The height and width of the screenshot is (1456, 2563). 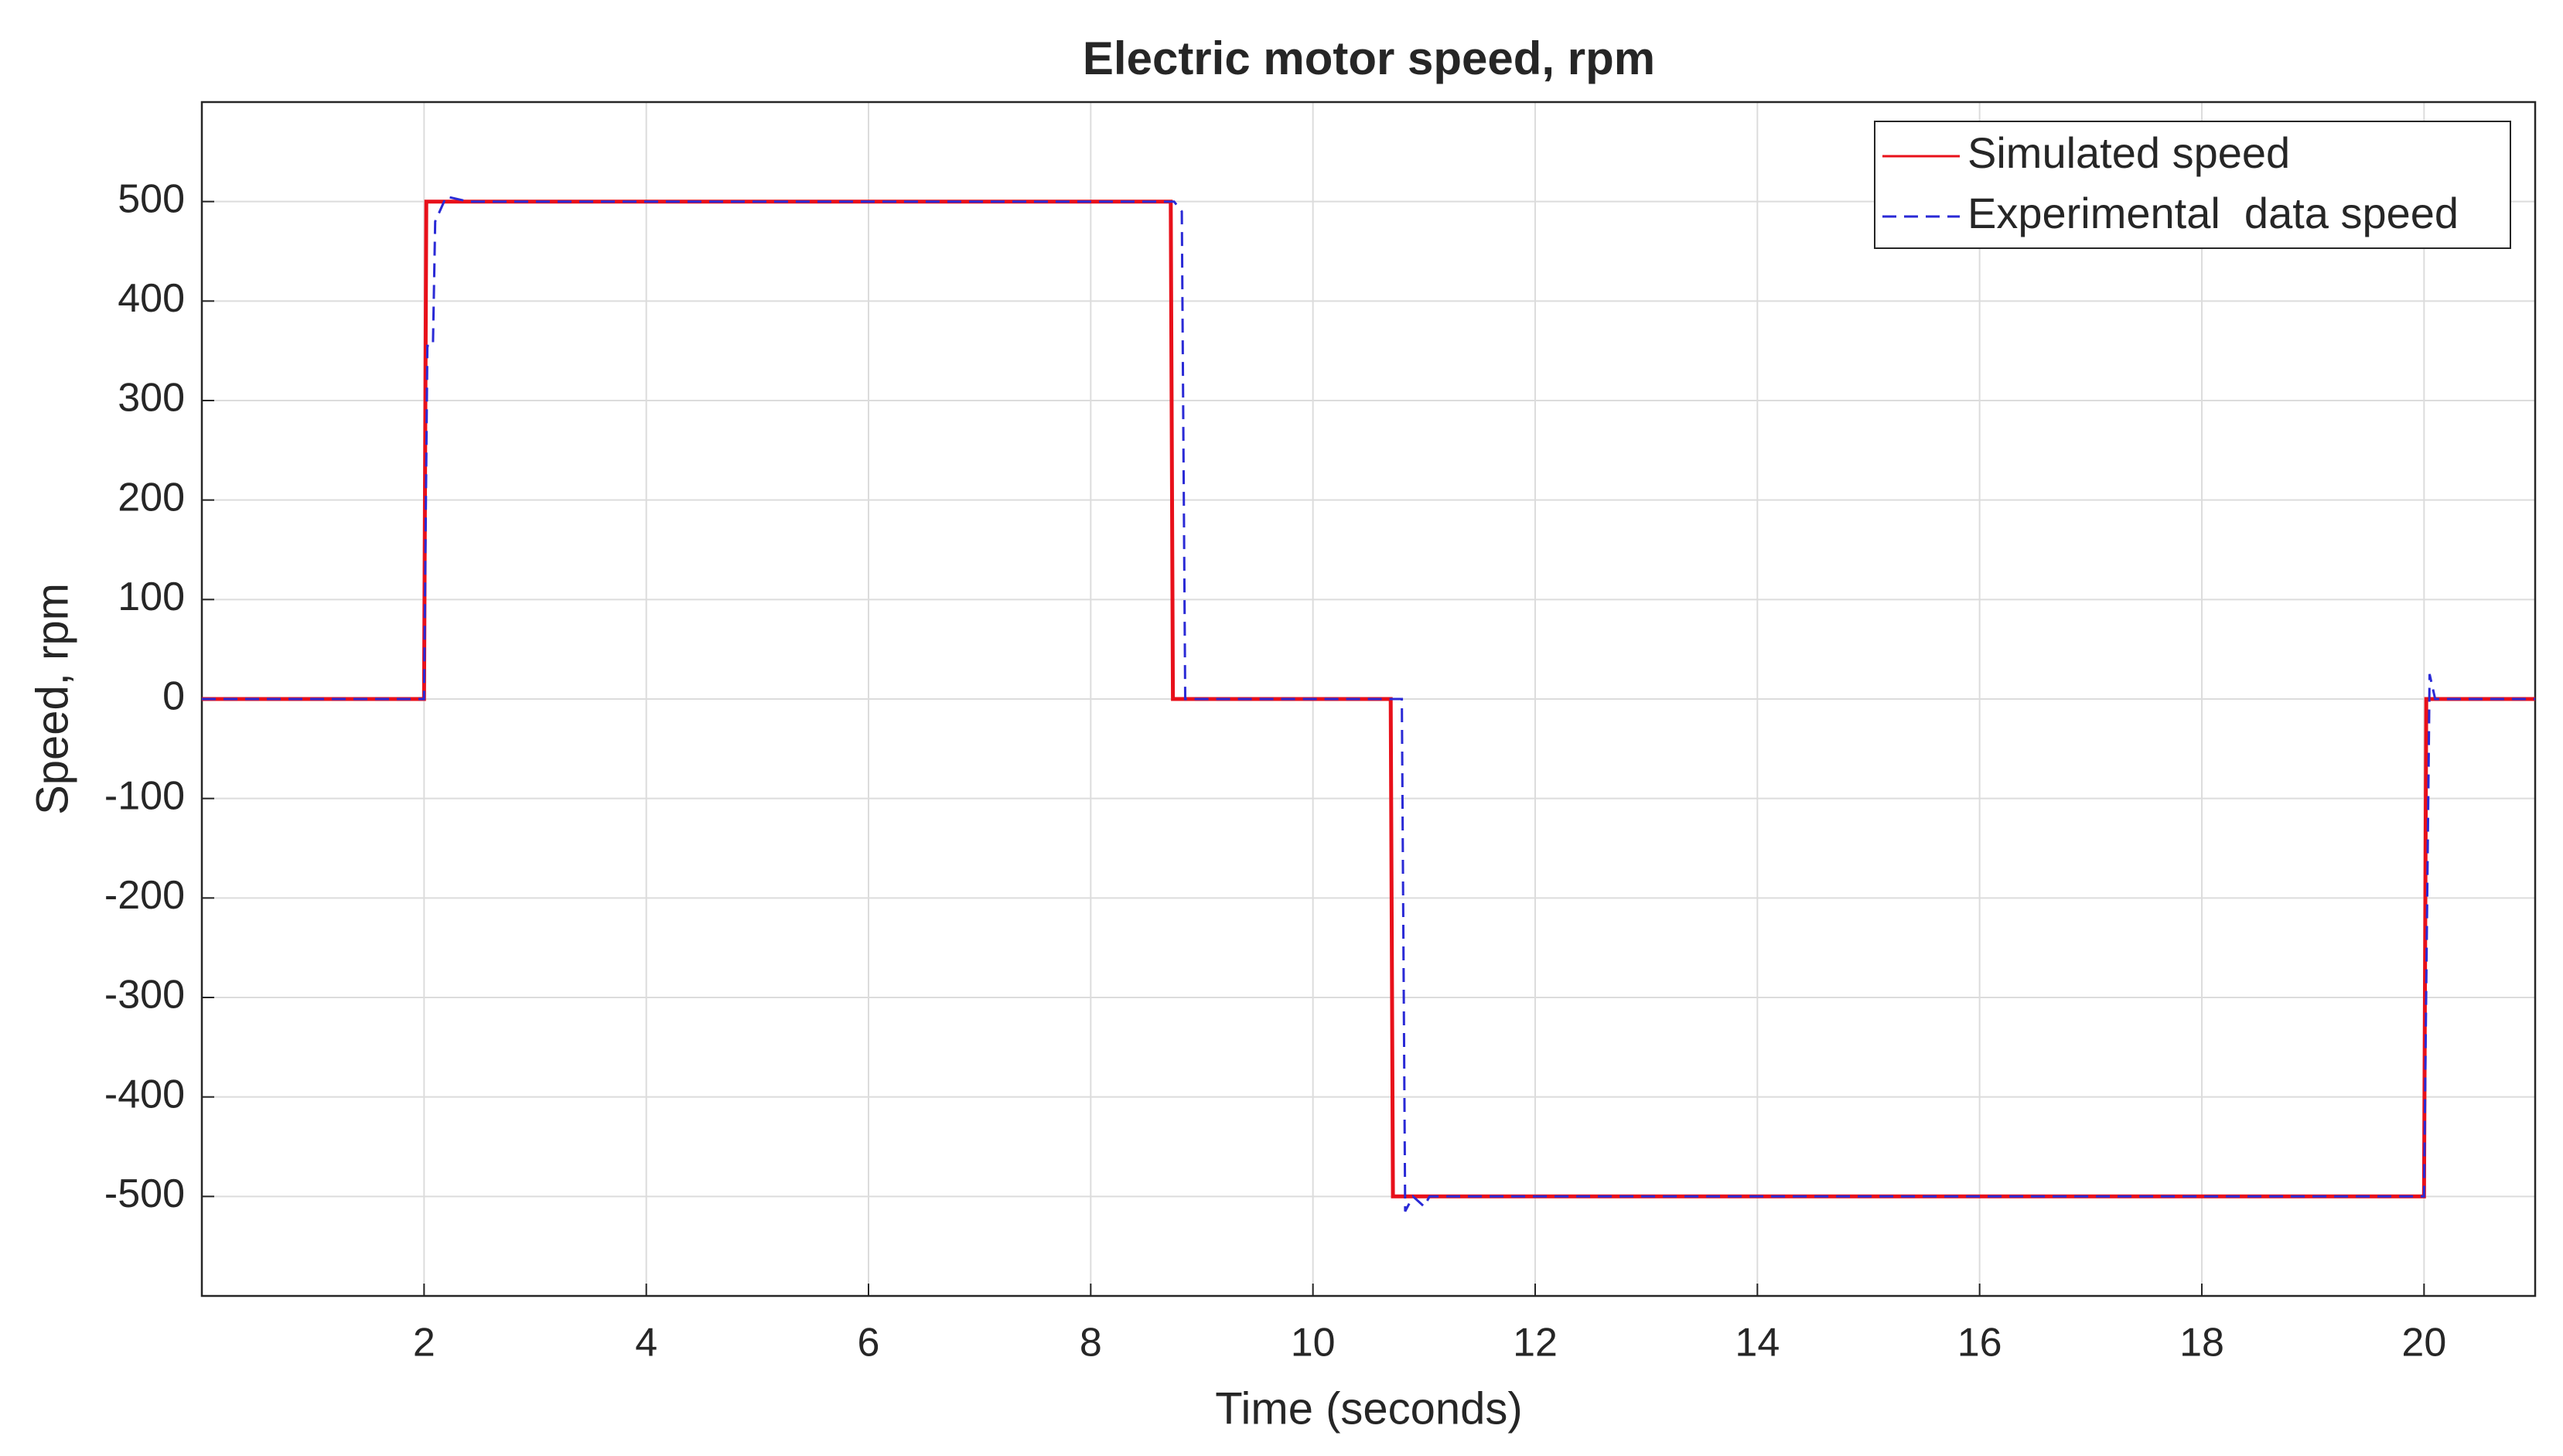 What do you see at coordinates (2128, 153) in the screenshot?
I see `legend-label: Simulated speed` at bounding box center [2128, 153].